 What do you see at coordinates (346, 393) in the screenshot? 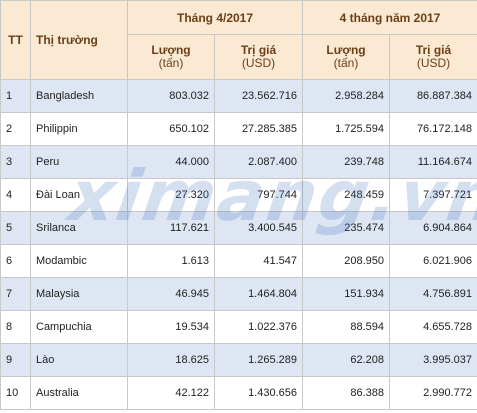
I see `row-ytd-volume: 86.388` at bounding box center [346, 393].